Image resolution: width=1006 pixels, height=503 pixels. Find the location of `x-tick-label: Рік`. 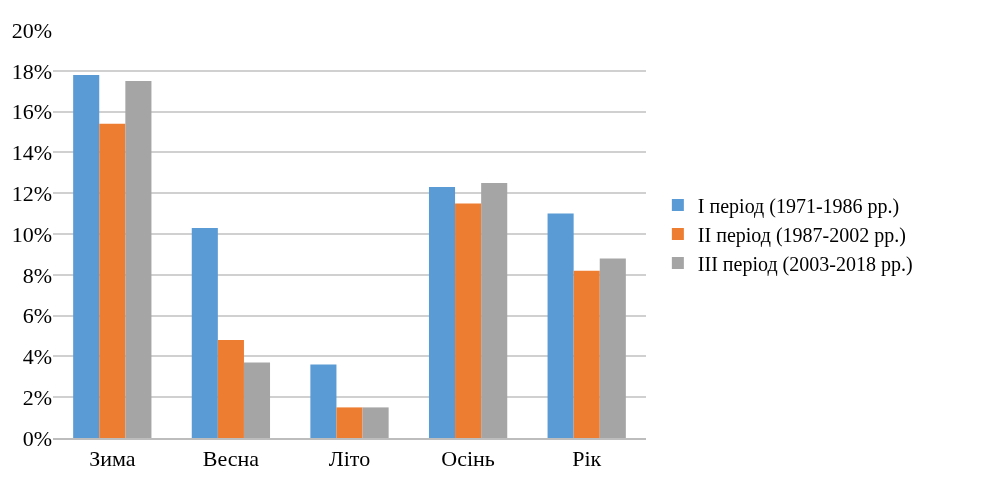

x-tick-label: Рік is located at coordinates (587, 459).